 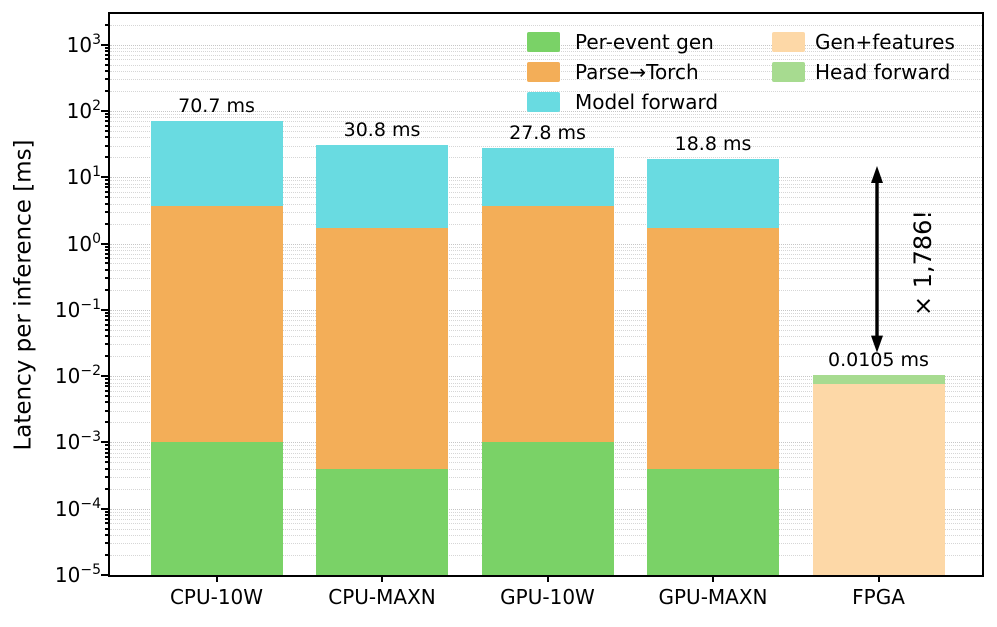 What do you see at coordinates (877, 259) in the screenshot?
I see `speedup-arrow` at bounding box center [877, 259].